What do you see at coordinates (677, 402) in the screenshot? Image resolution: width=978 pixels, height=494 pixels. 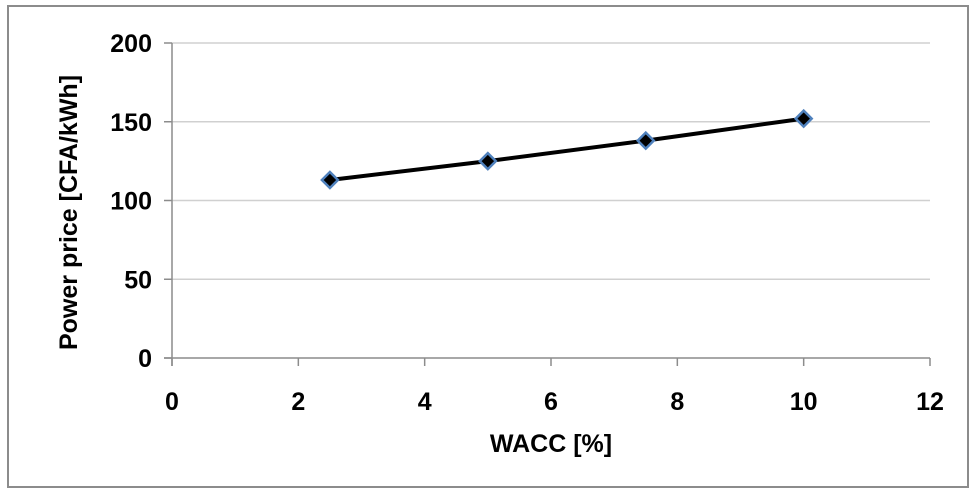 I see `x-tick-label: 8` at bounding box center [677, 402].